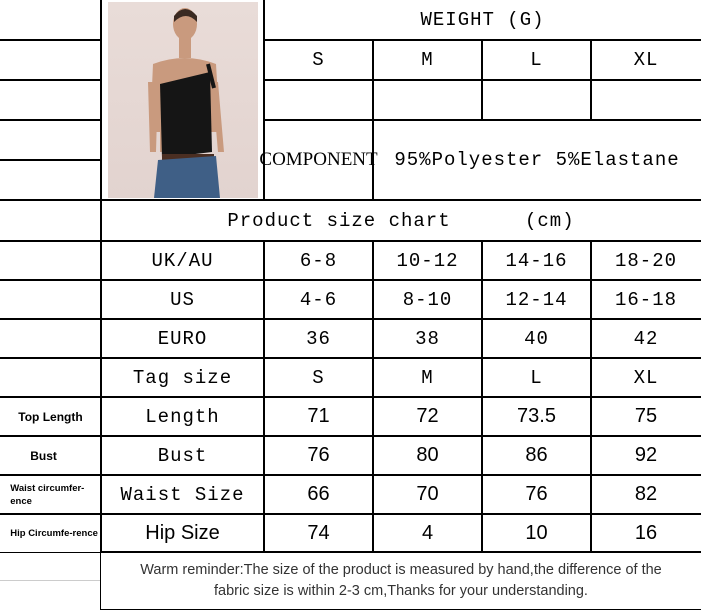 The height and width of the screenshot is (611, 701). I want to click on table-cell: S, so click(318, 377).